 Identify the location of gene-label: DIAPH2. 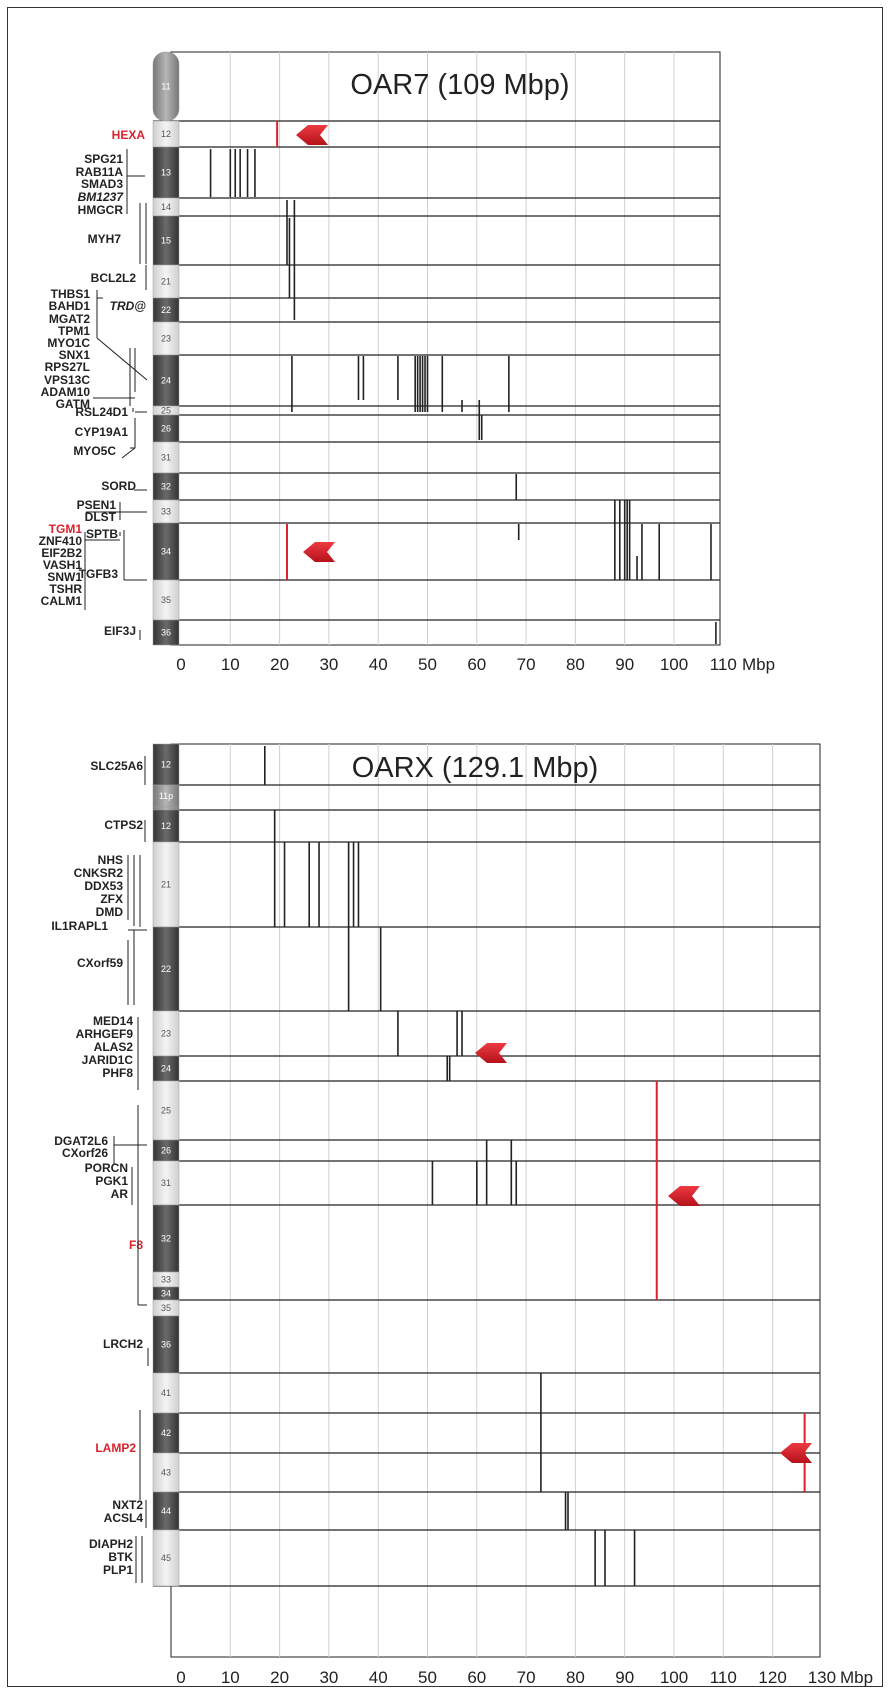
(111, 1544).